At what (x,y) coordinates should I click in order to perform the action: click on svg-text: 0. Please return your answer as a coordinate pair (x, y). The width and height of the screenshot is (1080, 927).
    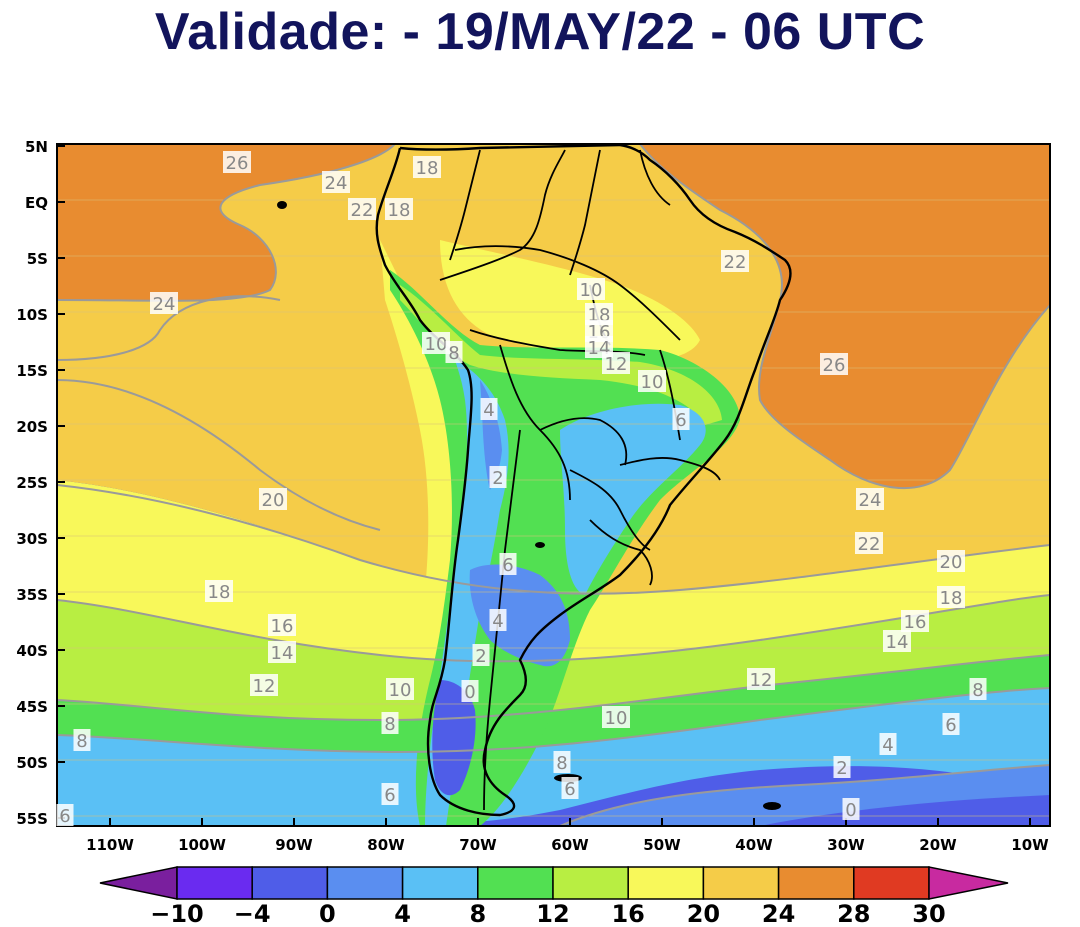
    Looking at the image, I should click on (469, 692).